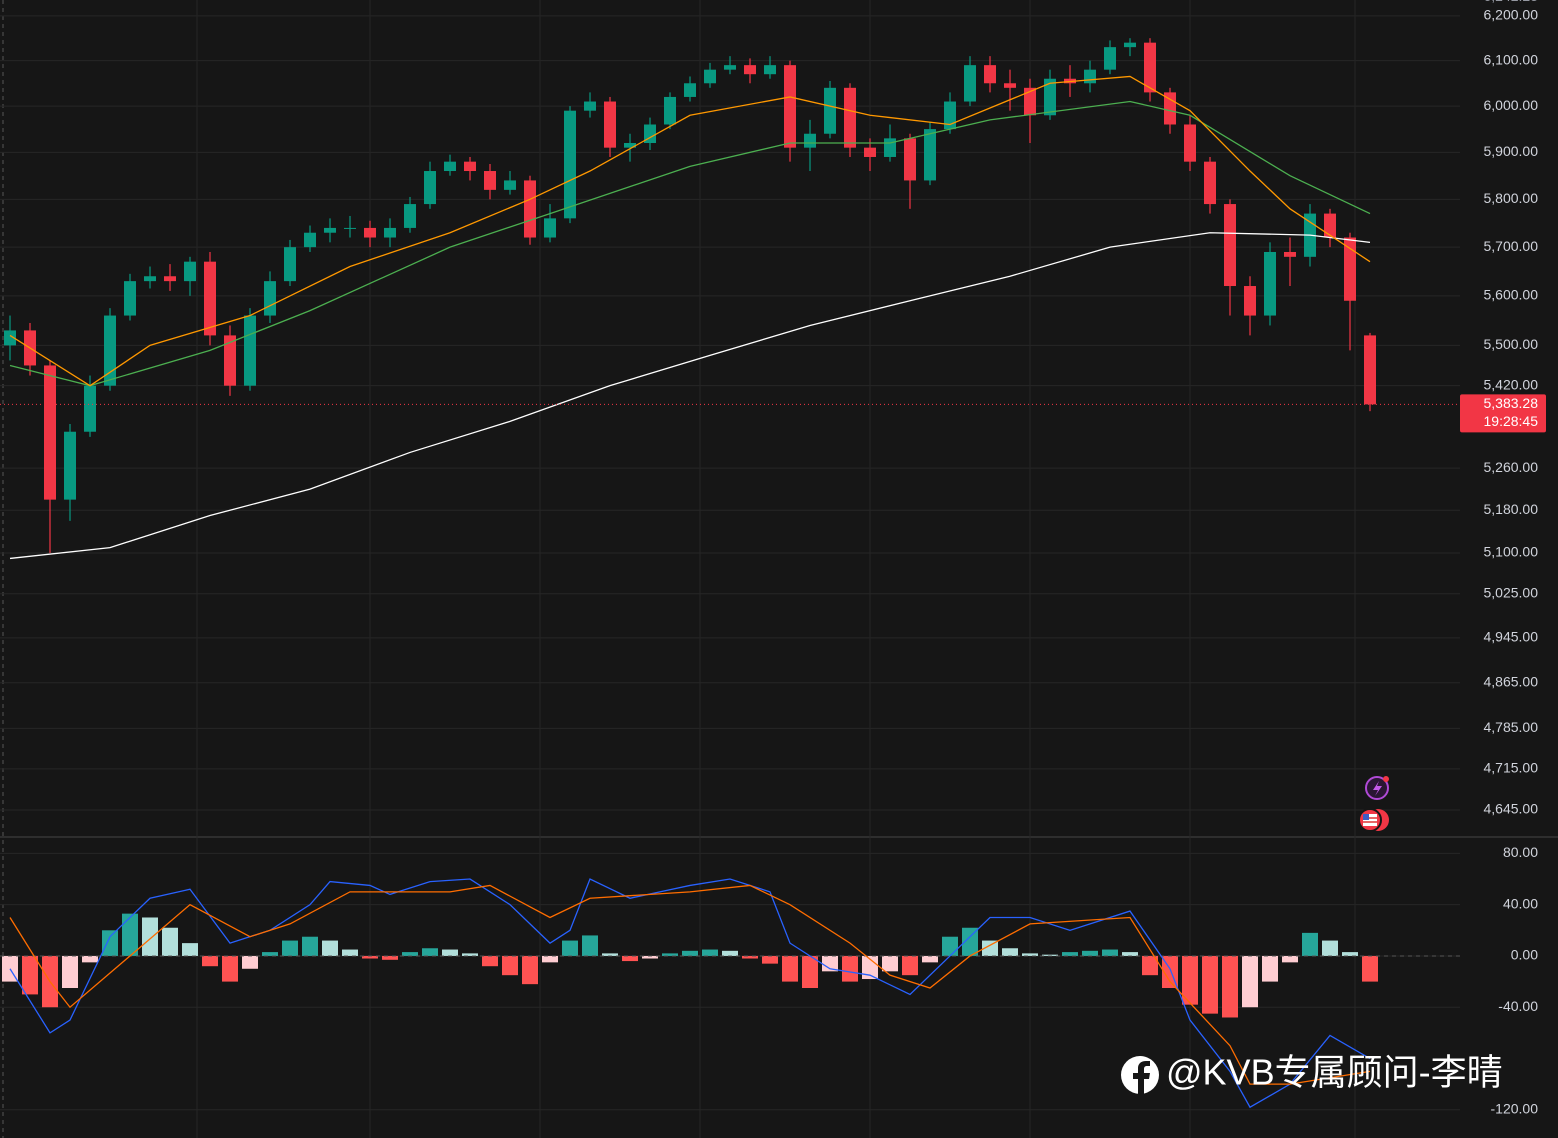 This screenshot has height=1138, width=1558. Describe the element at coordinates (1377, 788) in the screenshot. I see `lightning` at that location.